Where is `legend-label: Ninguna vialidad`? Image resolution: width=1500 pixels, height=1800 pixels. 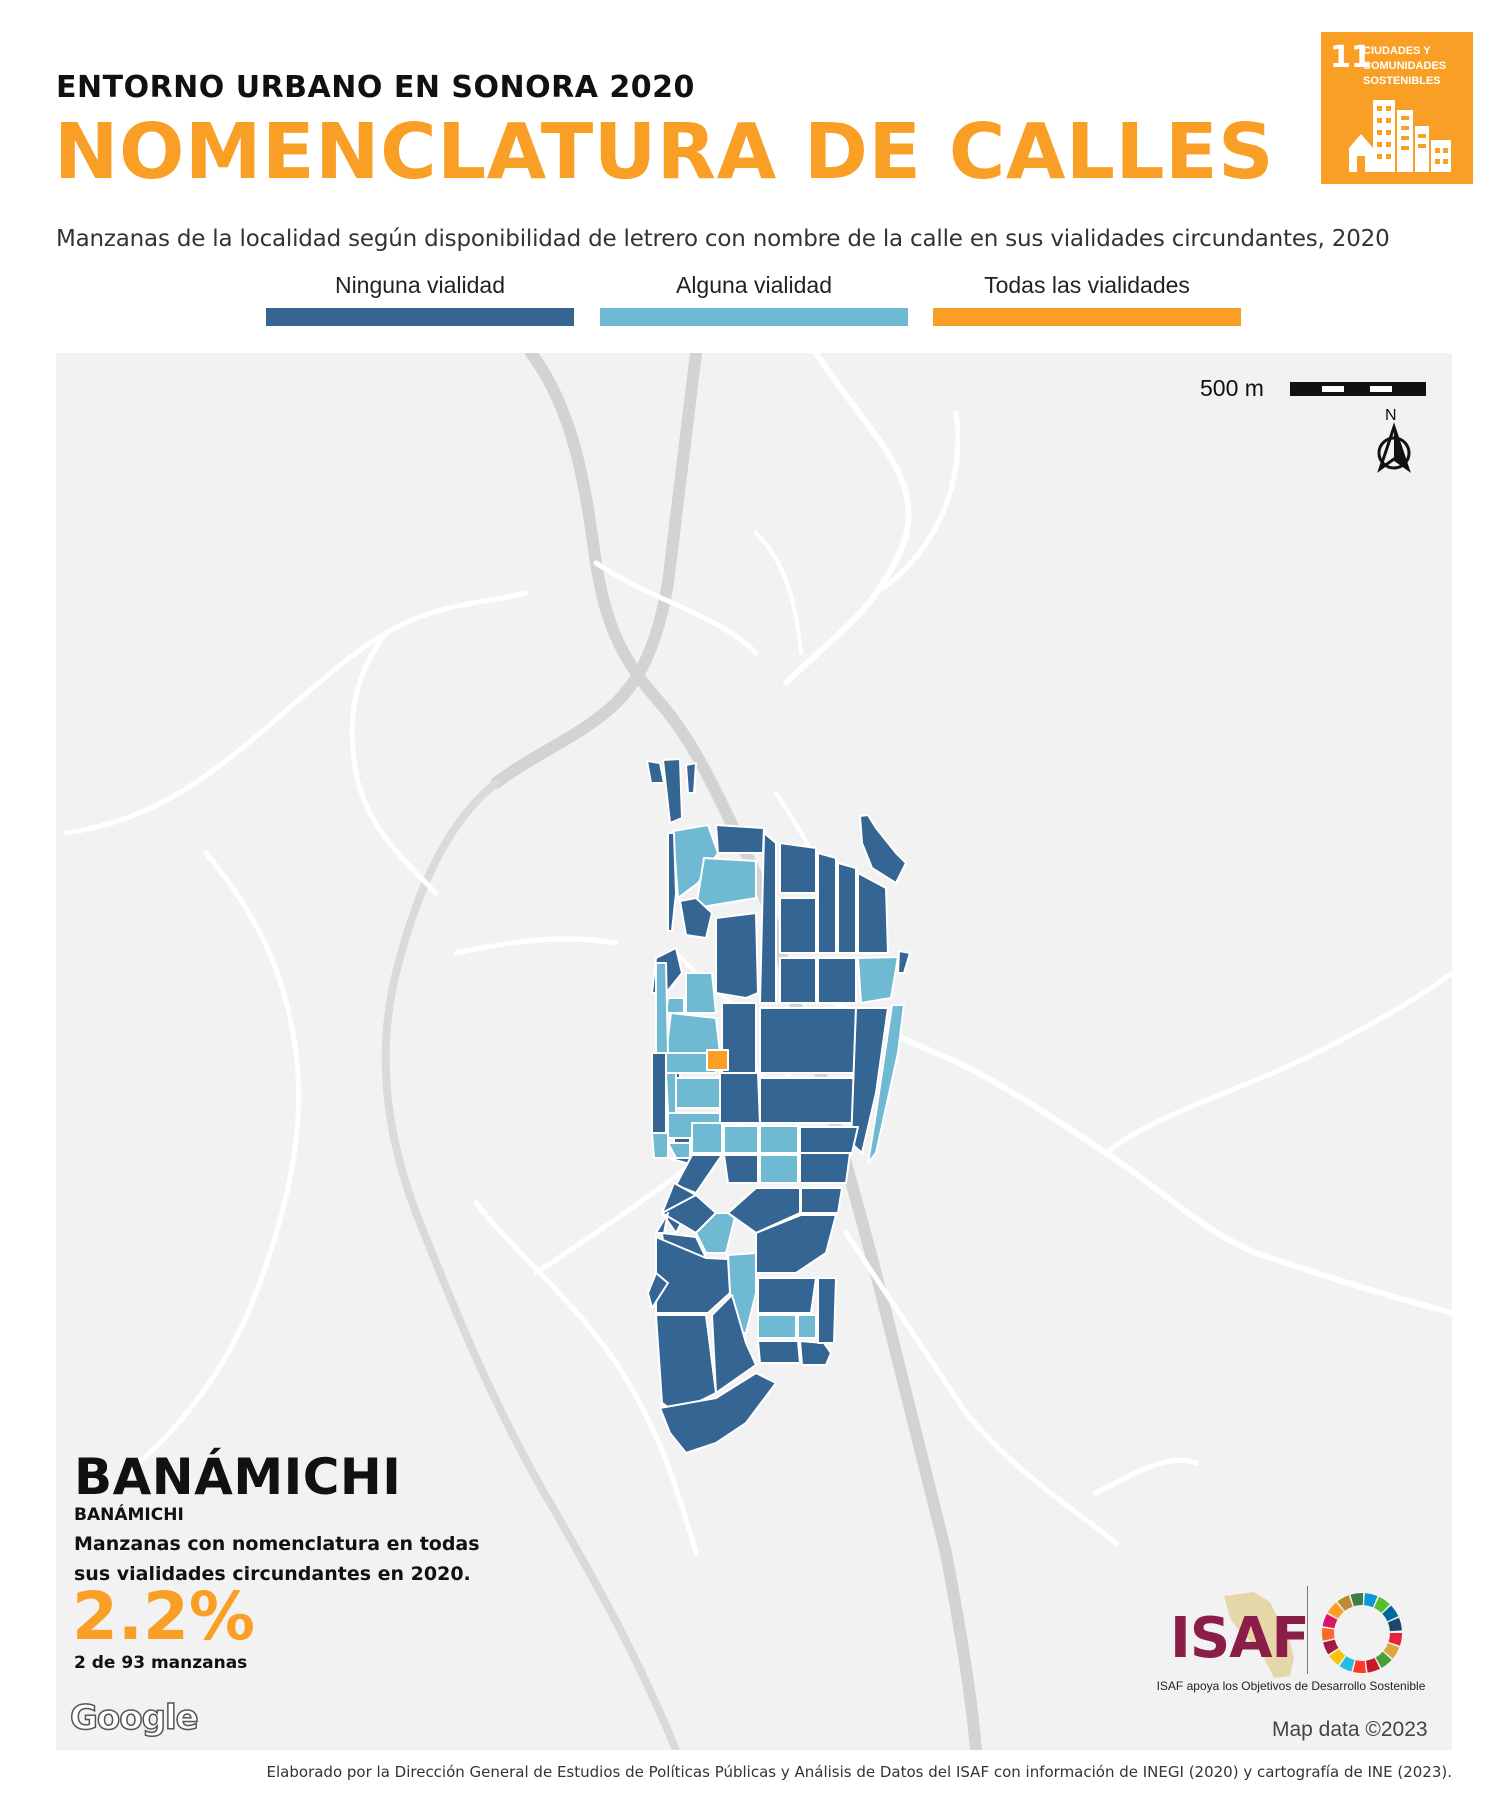
legend-label: Ninguna vialidad is located at coordinates (420, 285).